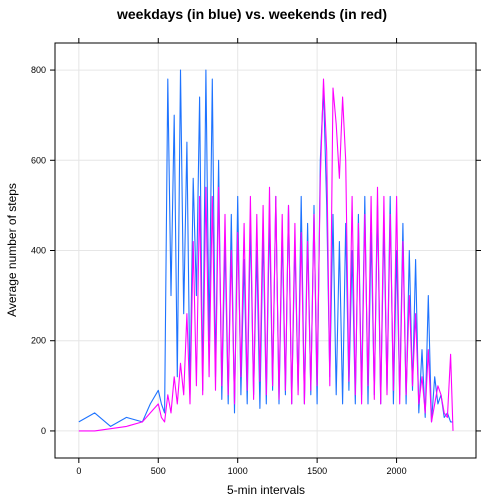 The width and height of the screenshot is (504, 504). Describe the element at coordinates (38, 251) in the screenshot. I see `y-tick-label: 400` at that location.